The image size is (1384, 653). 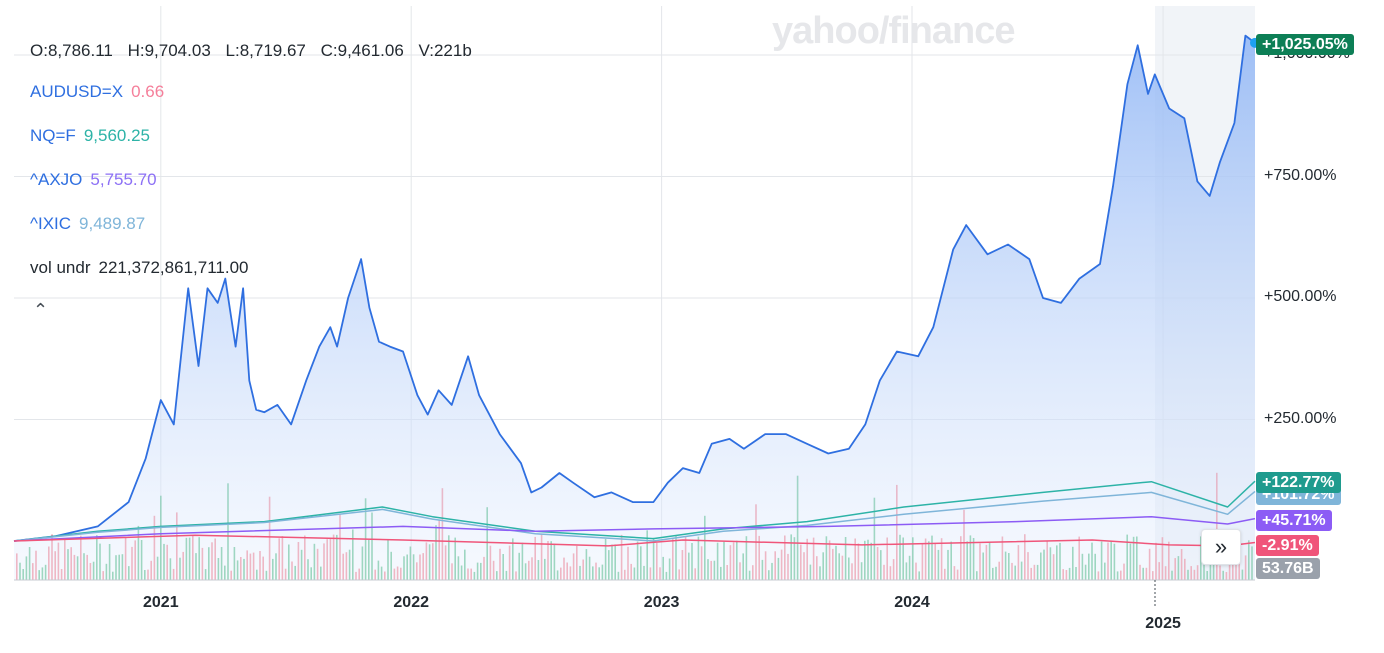 I want to click on badge-vol-undr: +1,025.05%, so click(x=1305, y=44).